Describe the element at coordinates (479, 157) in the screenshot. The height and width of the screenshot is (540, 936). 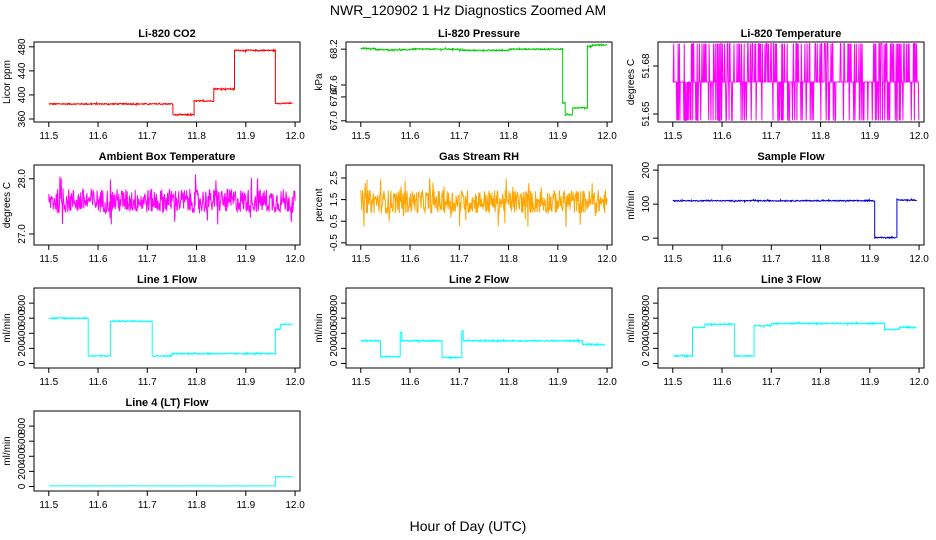
I see `panel-title: Gas Stream RH` at that location.